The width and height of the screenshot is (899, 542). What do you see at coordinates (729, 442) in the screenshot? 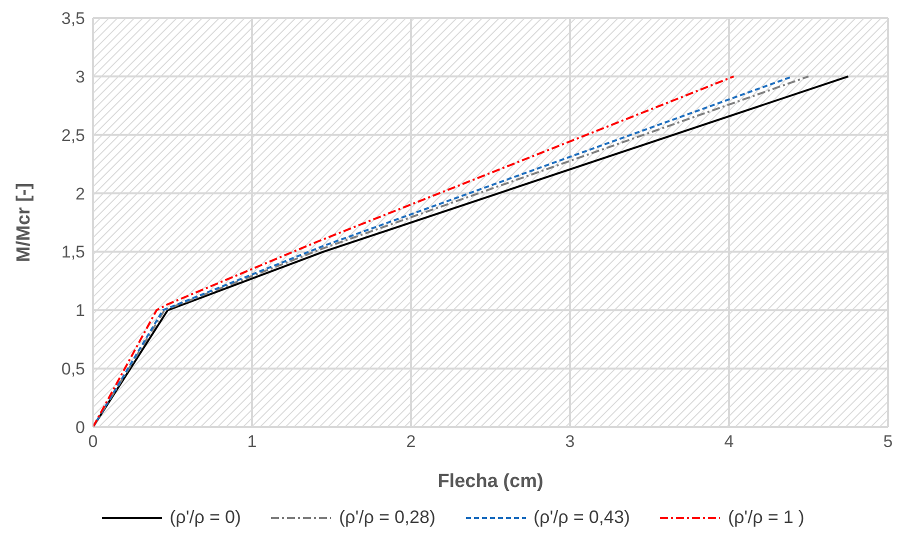
I see `x-tick-label: 4` at bounding box center [729, 442].